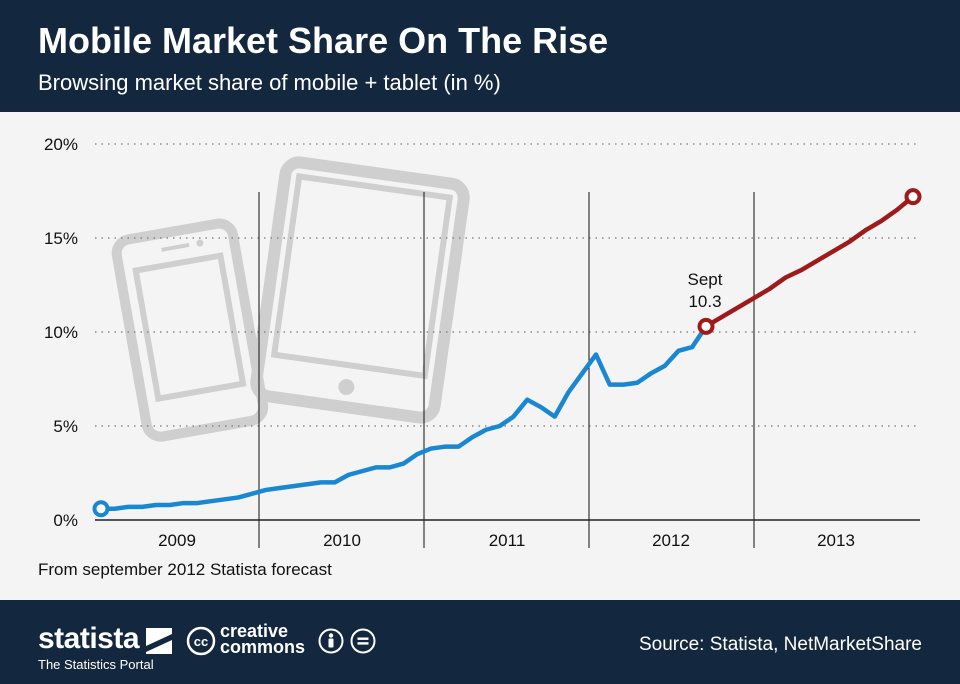  What do you see at coordinates (177, 540) in the screenshot?
I see `x-tick-label: 2009` at bounding box center [177, 540].